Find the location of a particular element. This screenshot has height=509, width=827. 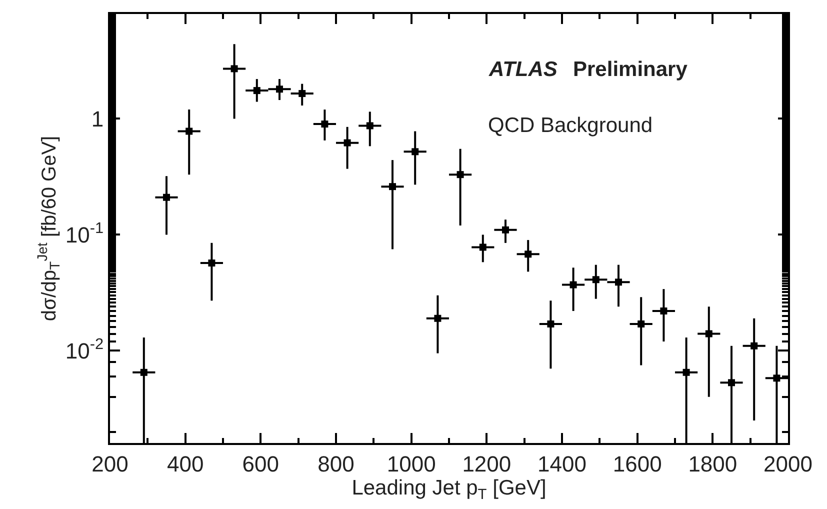

x-tick-label: 600 is located at coordinates (261, 463).